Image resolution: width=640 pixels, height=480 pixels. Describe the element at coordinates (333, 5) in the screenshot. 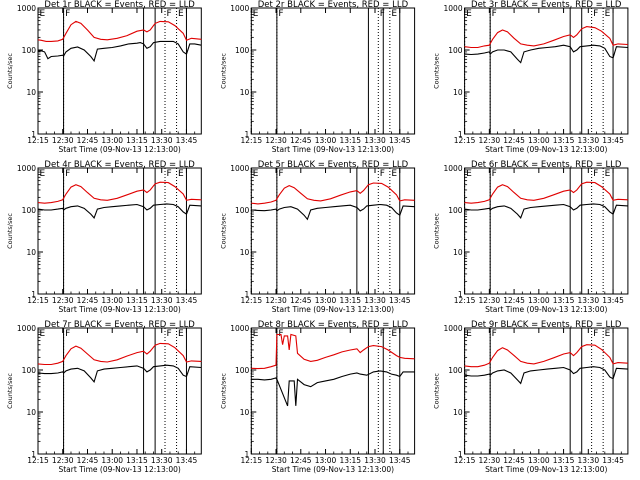

I see `panel-title: Det 2r BLACK = Events, RED = LLD` at that location.